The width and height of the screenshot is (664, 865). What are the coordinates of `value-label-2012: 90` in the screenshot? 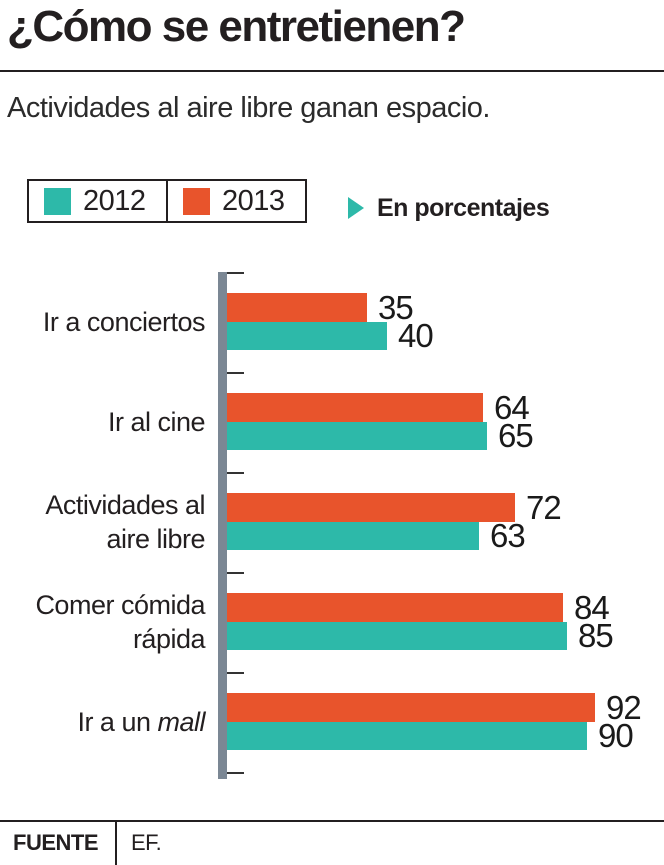 It's located at (616, 735).